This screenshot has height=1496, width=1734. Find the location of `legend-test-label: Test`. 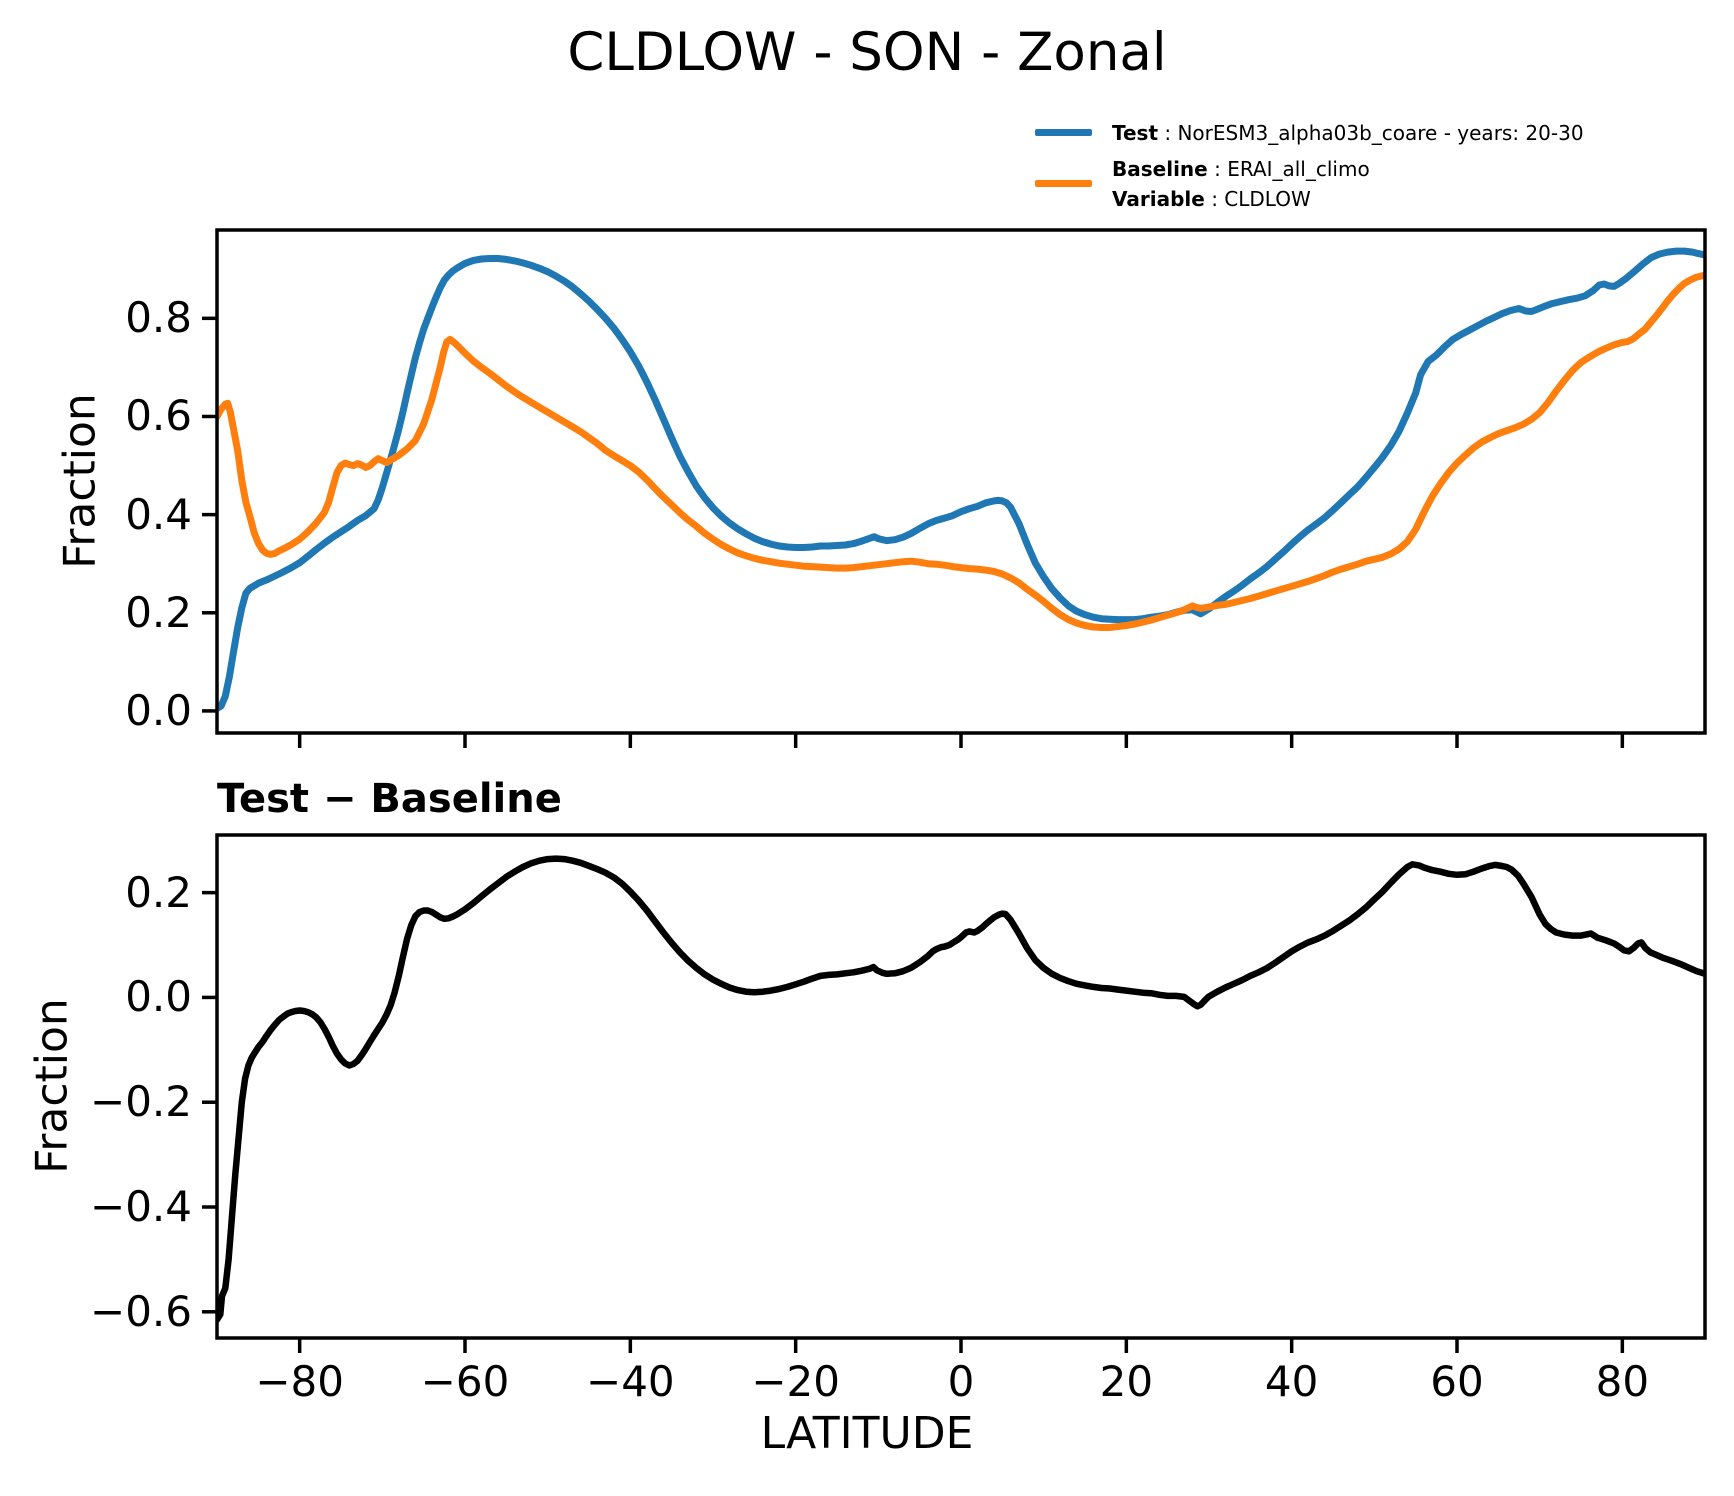

legend-test-label: Test is located at coordinates (1135, 133).